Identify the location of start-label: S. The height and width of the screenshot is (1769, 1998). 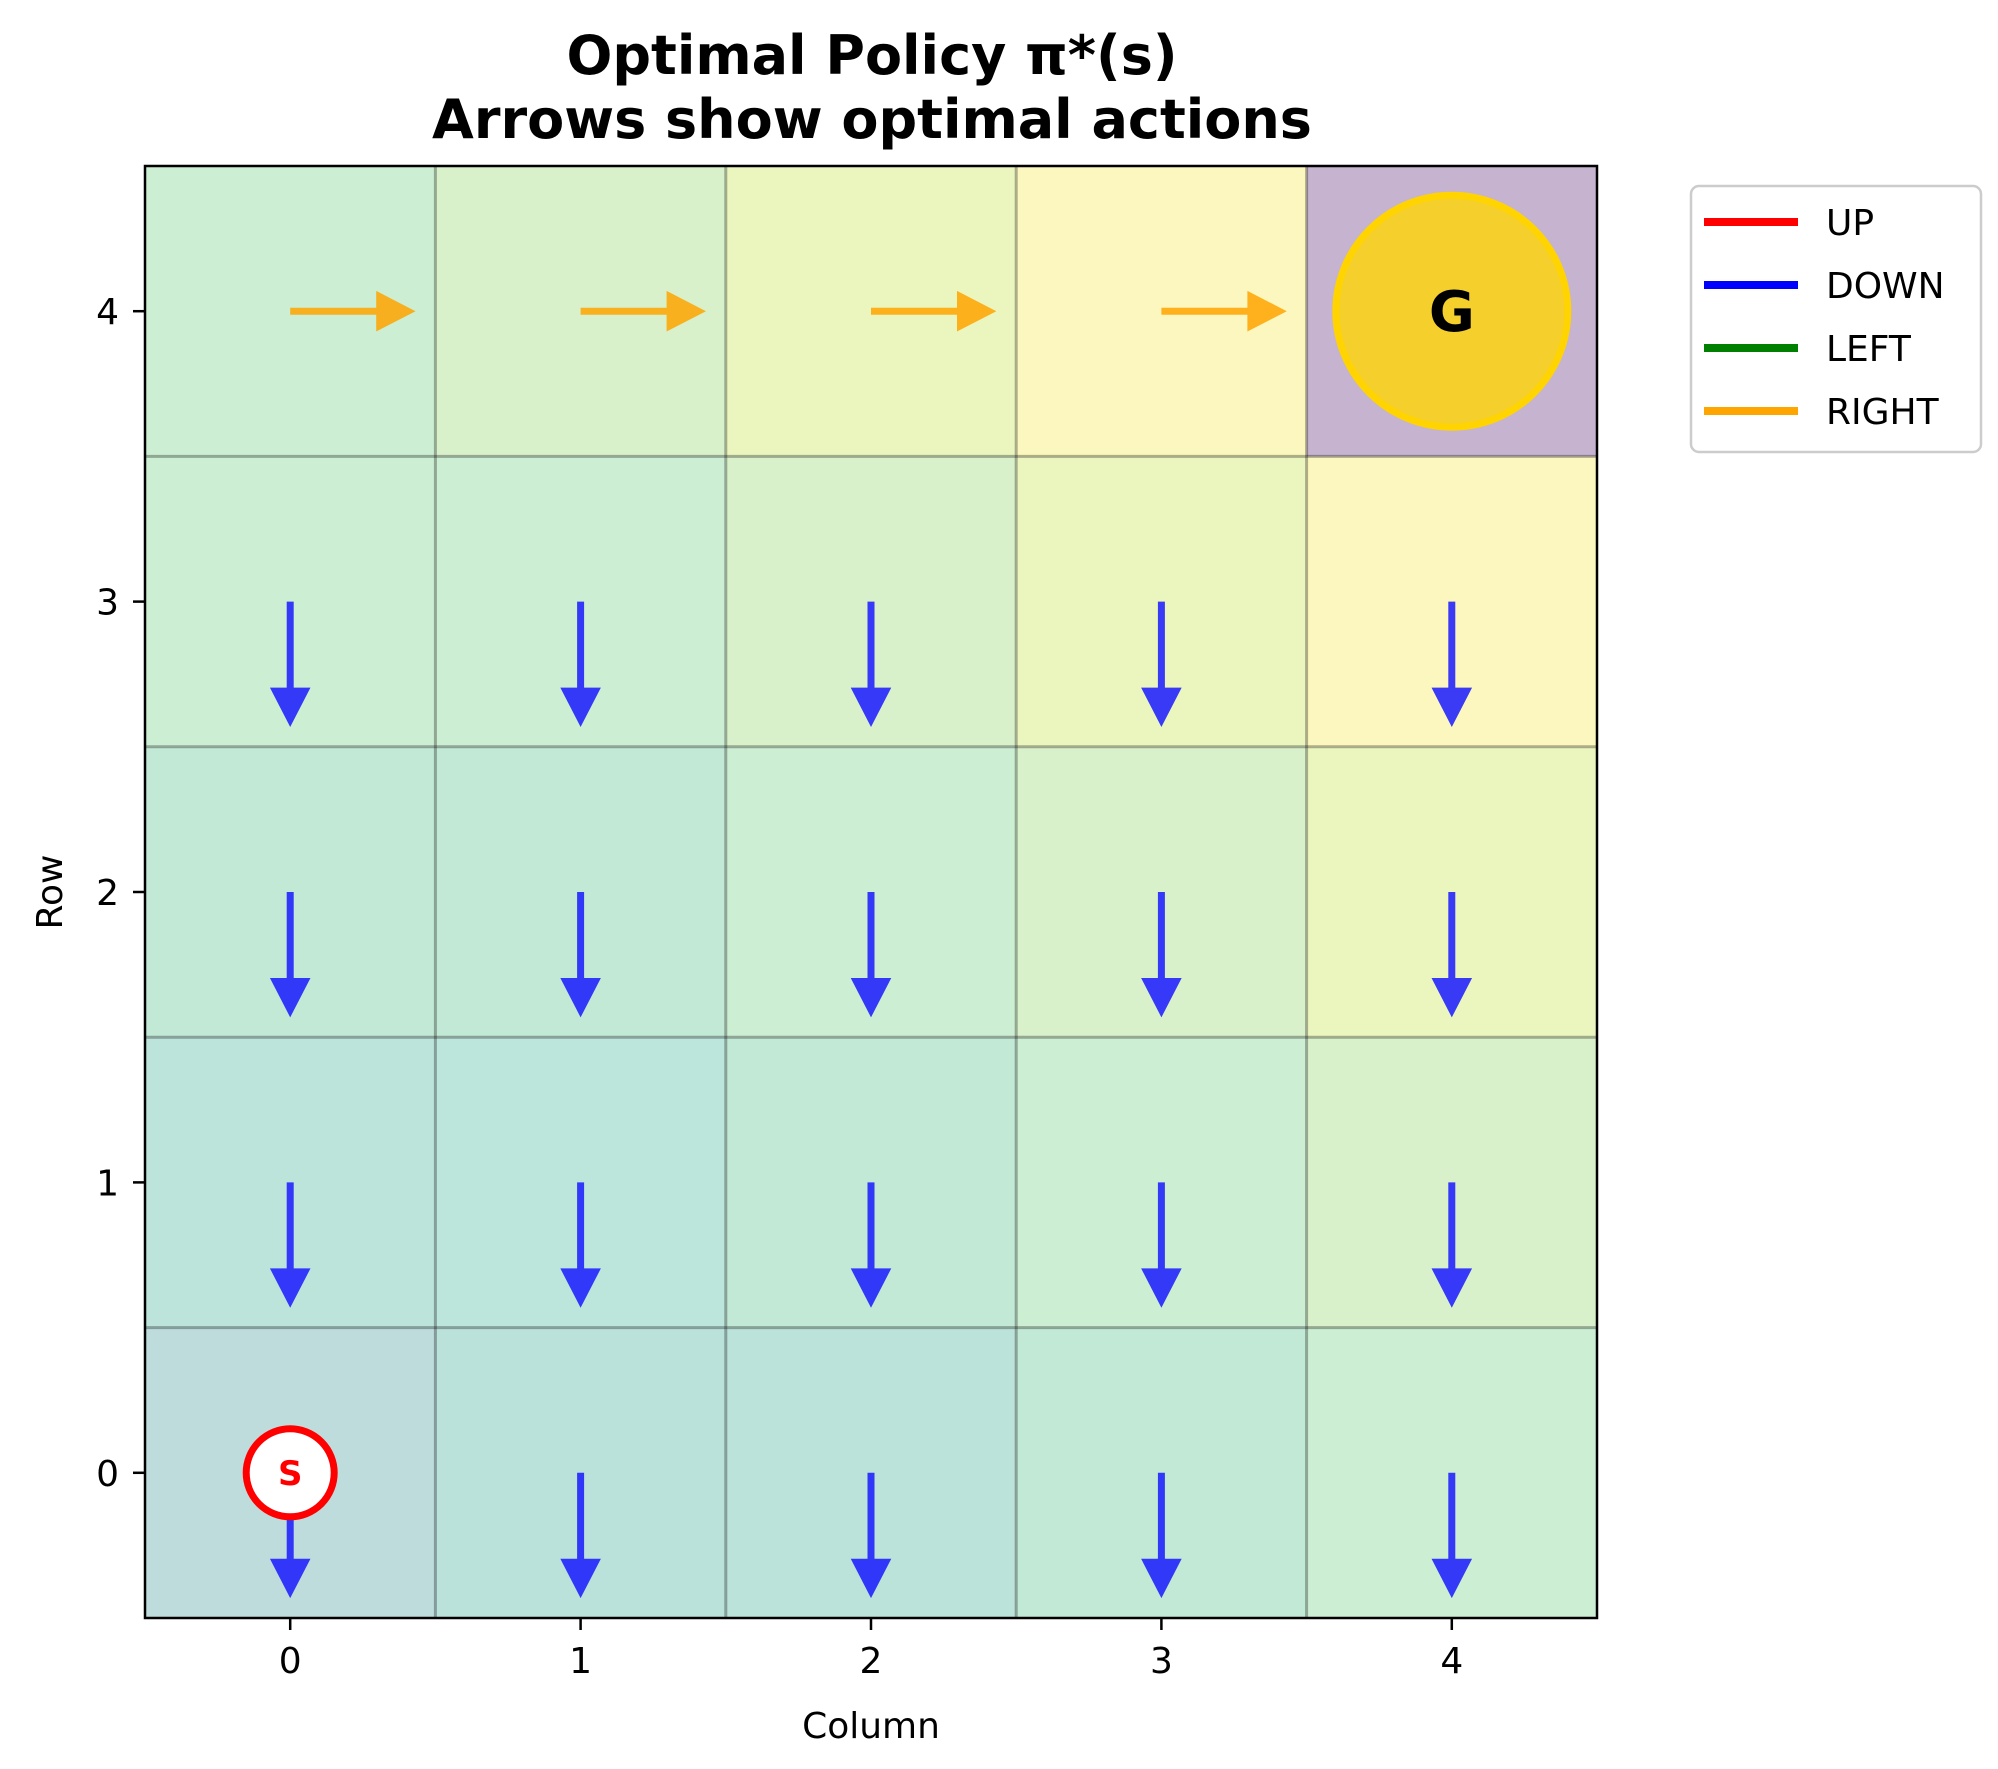
(290, 1474).